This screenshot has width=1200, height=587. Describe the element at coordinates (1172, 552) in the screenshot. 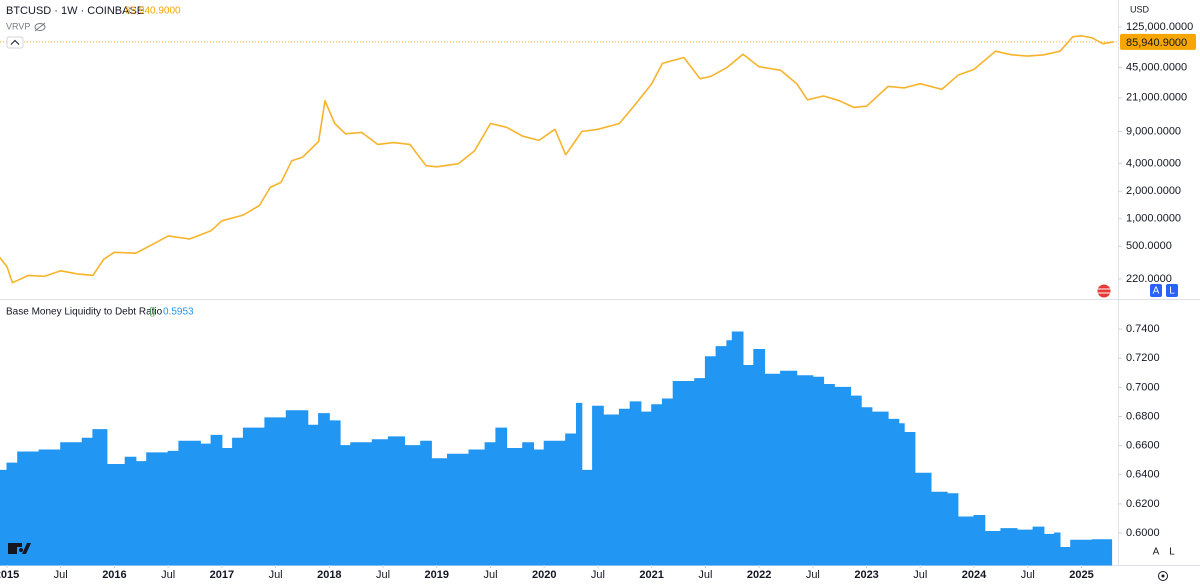

I see `log-label: L` at that location.